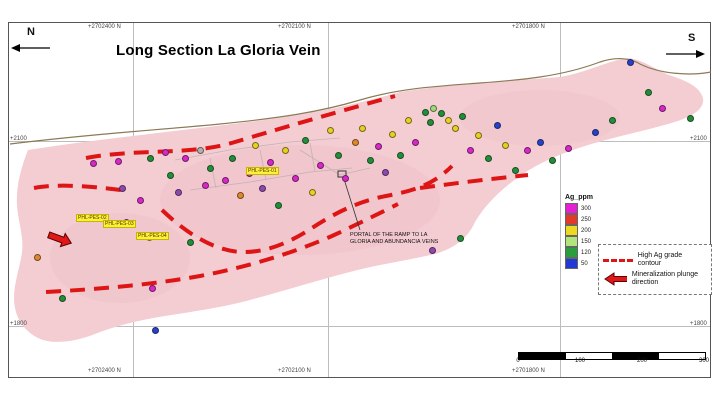 The image size is (720, 405). I want to click on scale-bar-ticks: 0 100 200 300, so click(613, 363).